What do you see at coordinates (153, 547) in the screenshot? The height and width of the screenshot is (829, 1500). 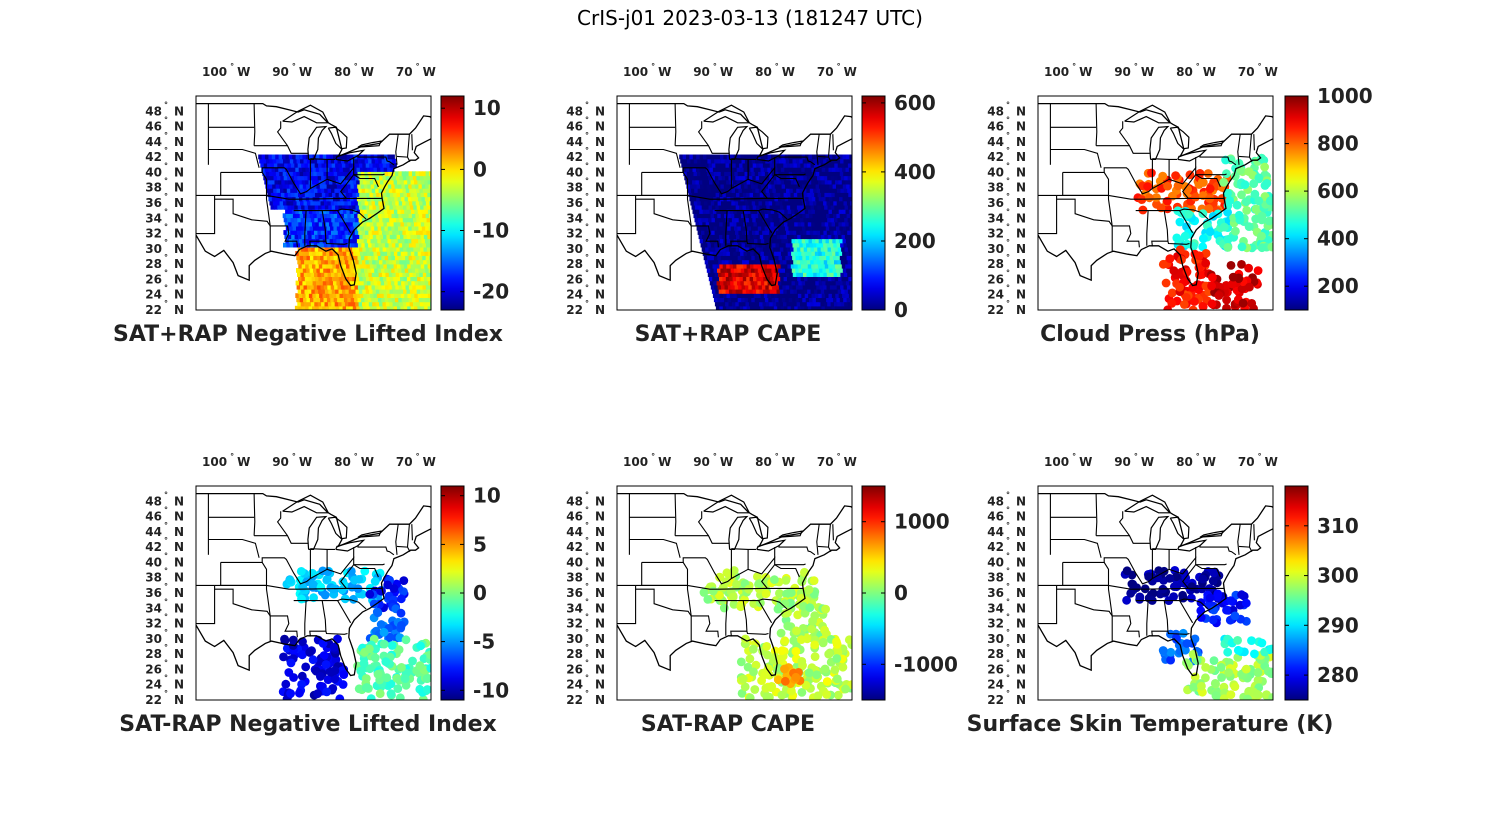 I see `svg-text: 42` at bounding box center [153, 547].